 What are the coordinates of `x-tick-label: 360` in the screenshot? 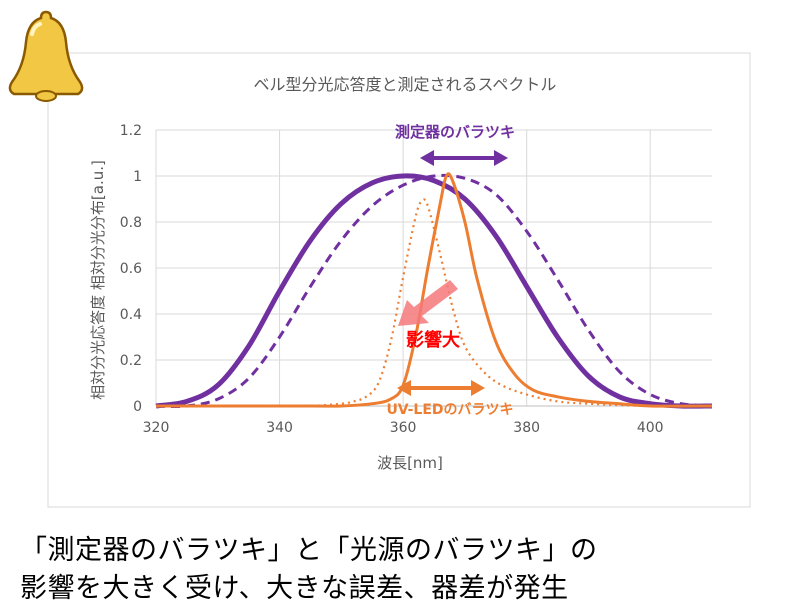 It's located at (403, 428).